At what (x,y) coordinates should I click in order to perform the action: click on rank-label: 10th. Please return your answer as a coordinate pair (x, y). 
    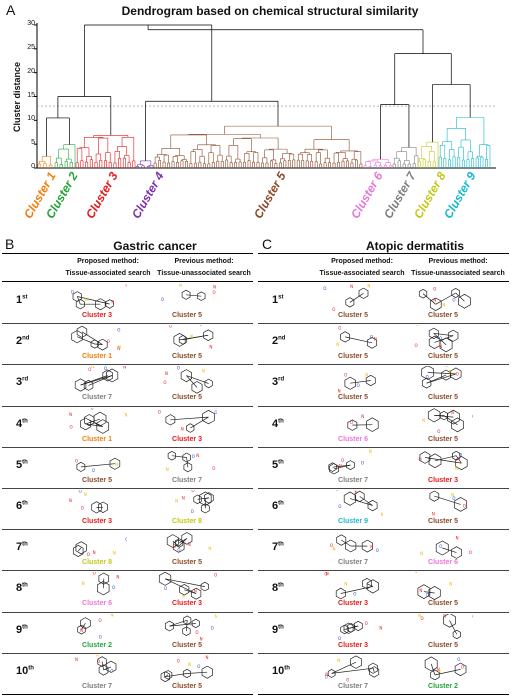
    Looking at the image, I should click on (25, 671).